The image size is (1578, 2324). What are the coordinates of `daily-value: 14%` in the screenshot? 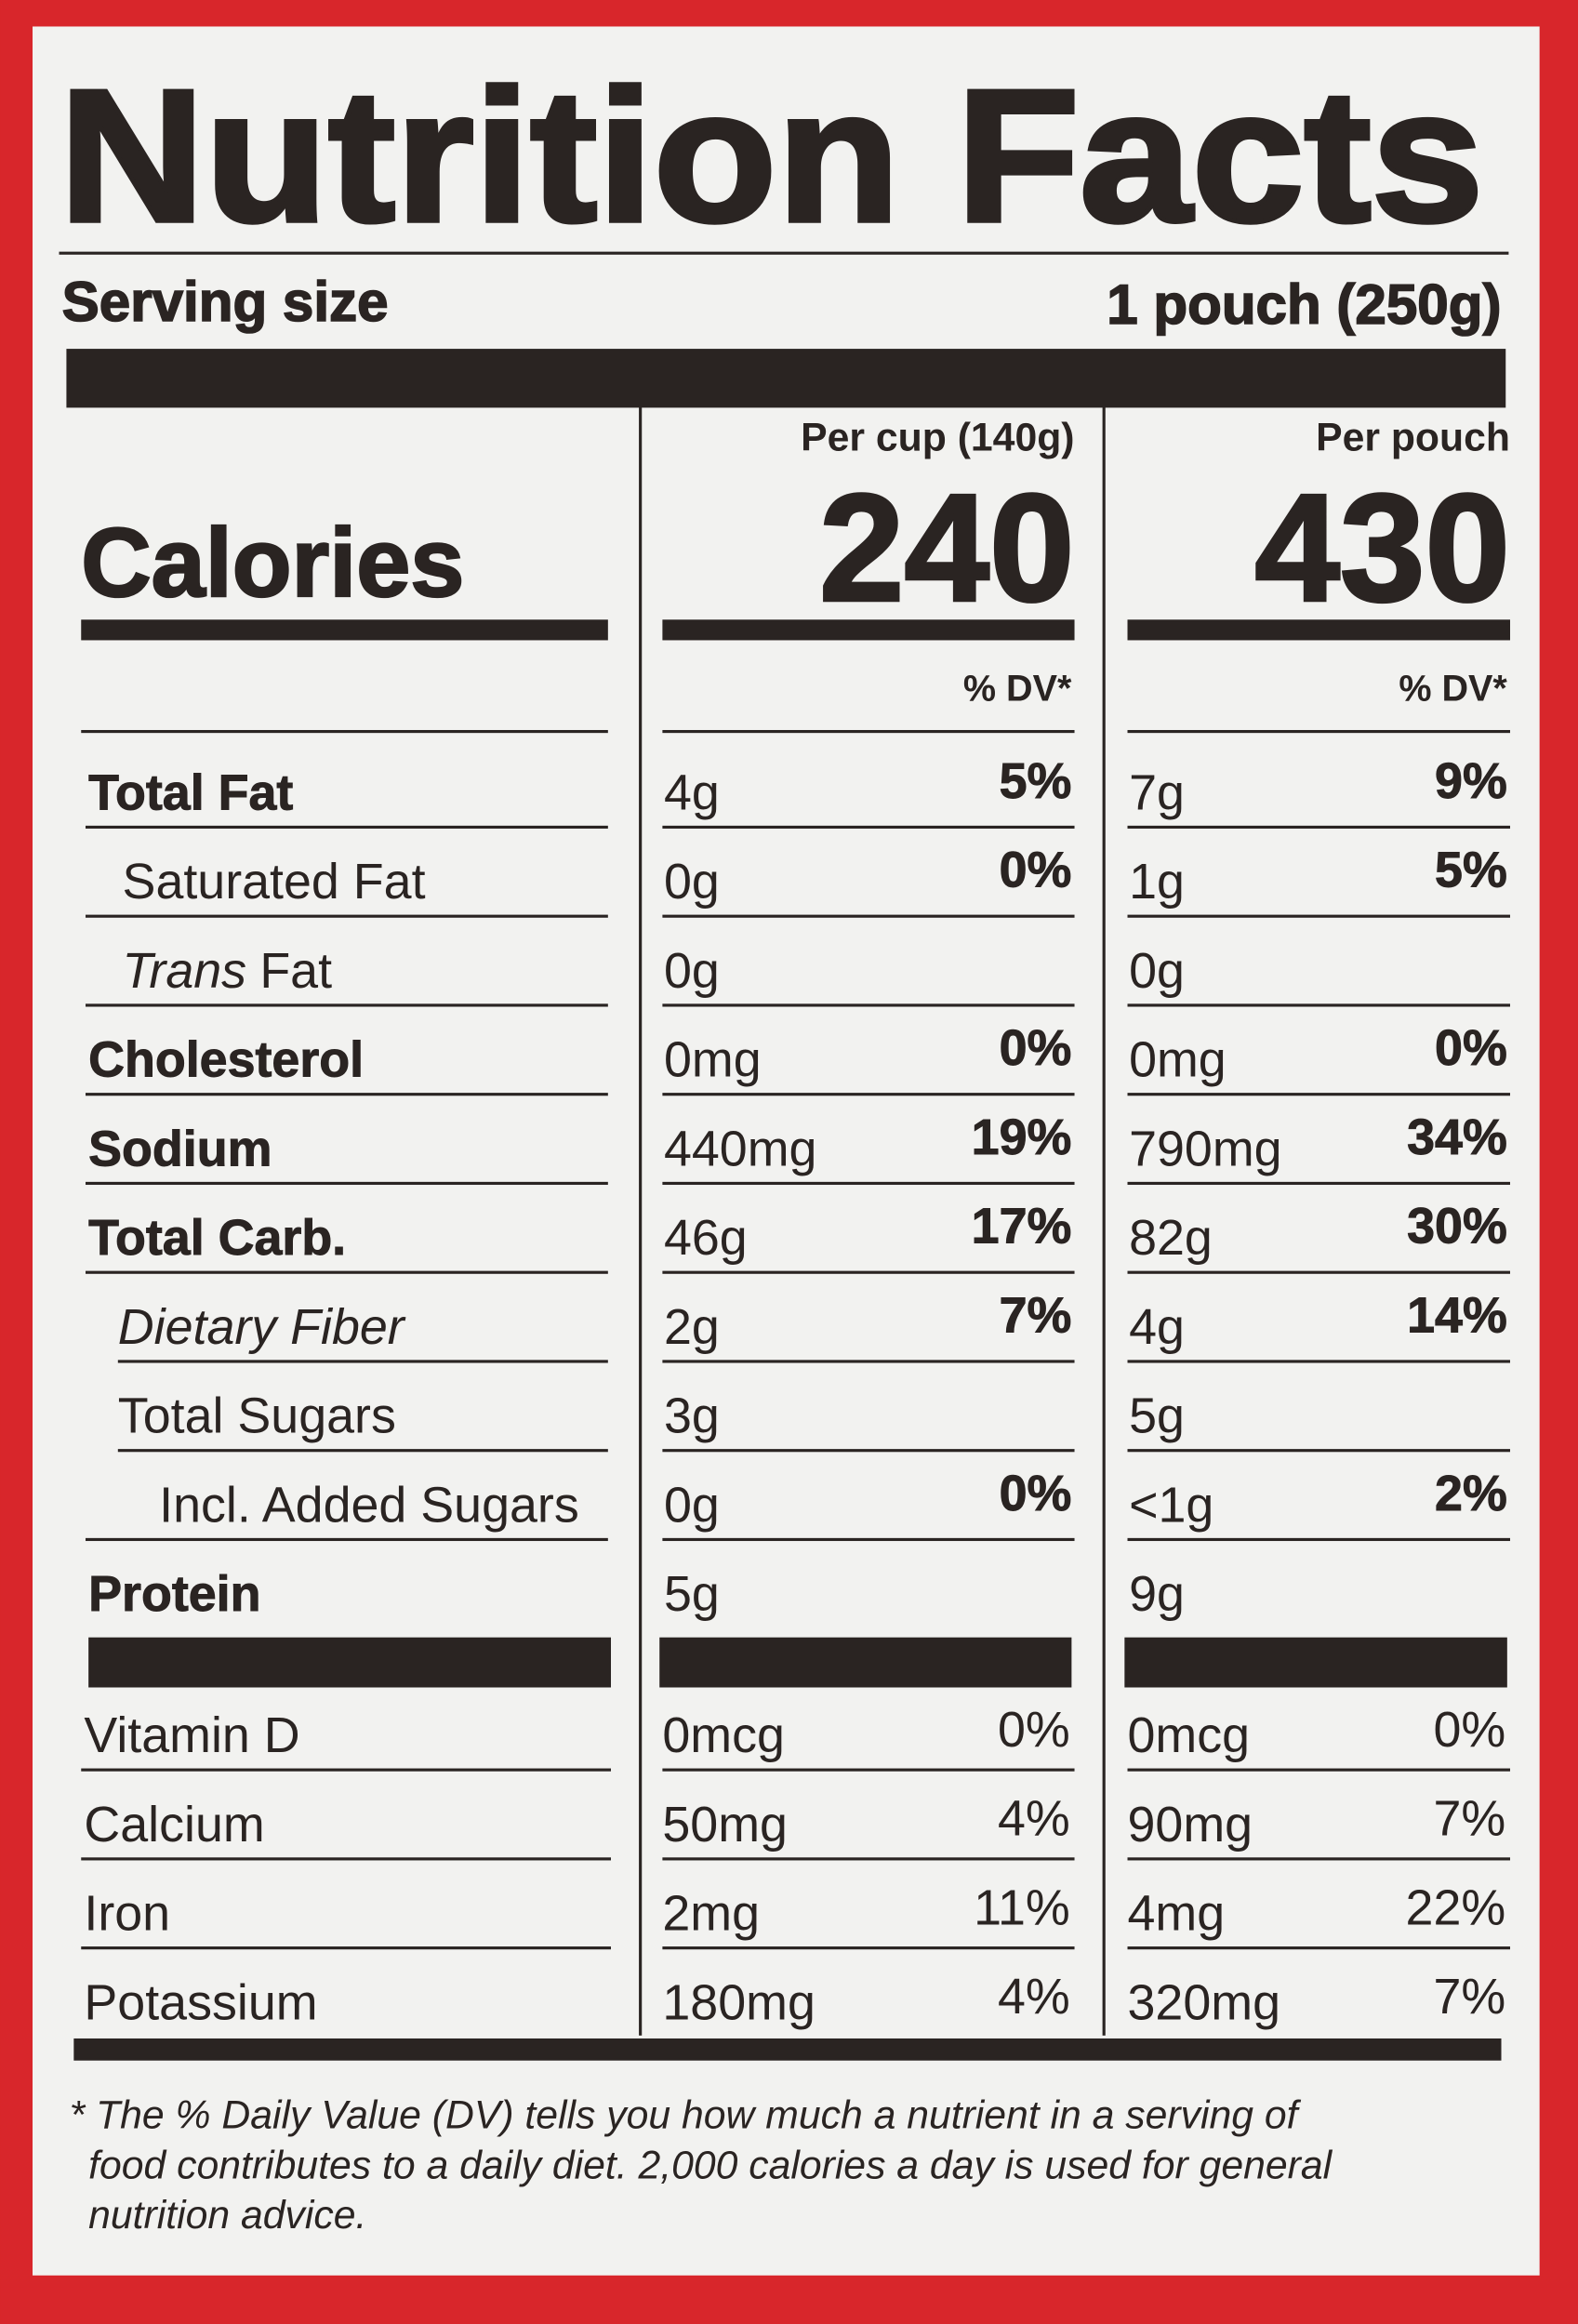 It's located at (1457, 1315).